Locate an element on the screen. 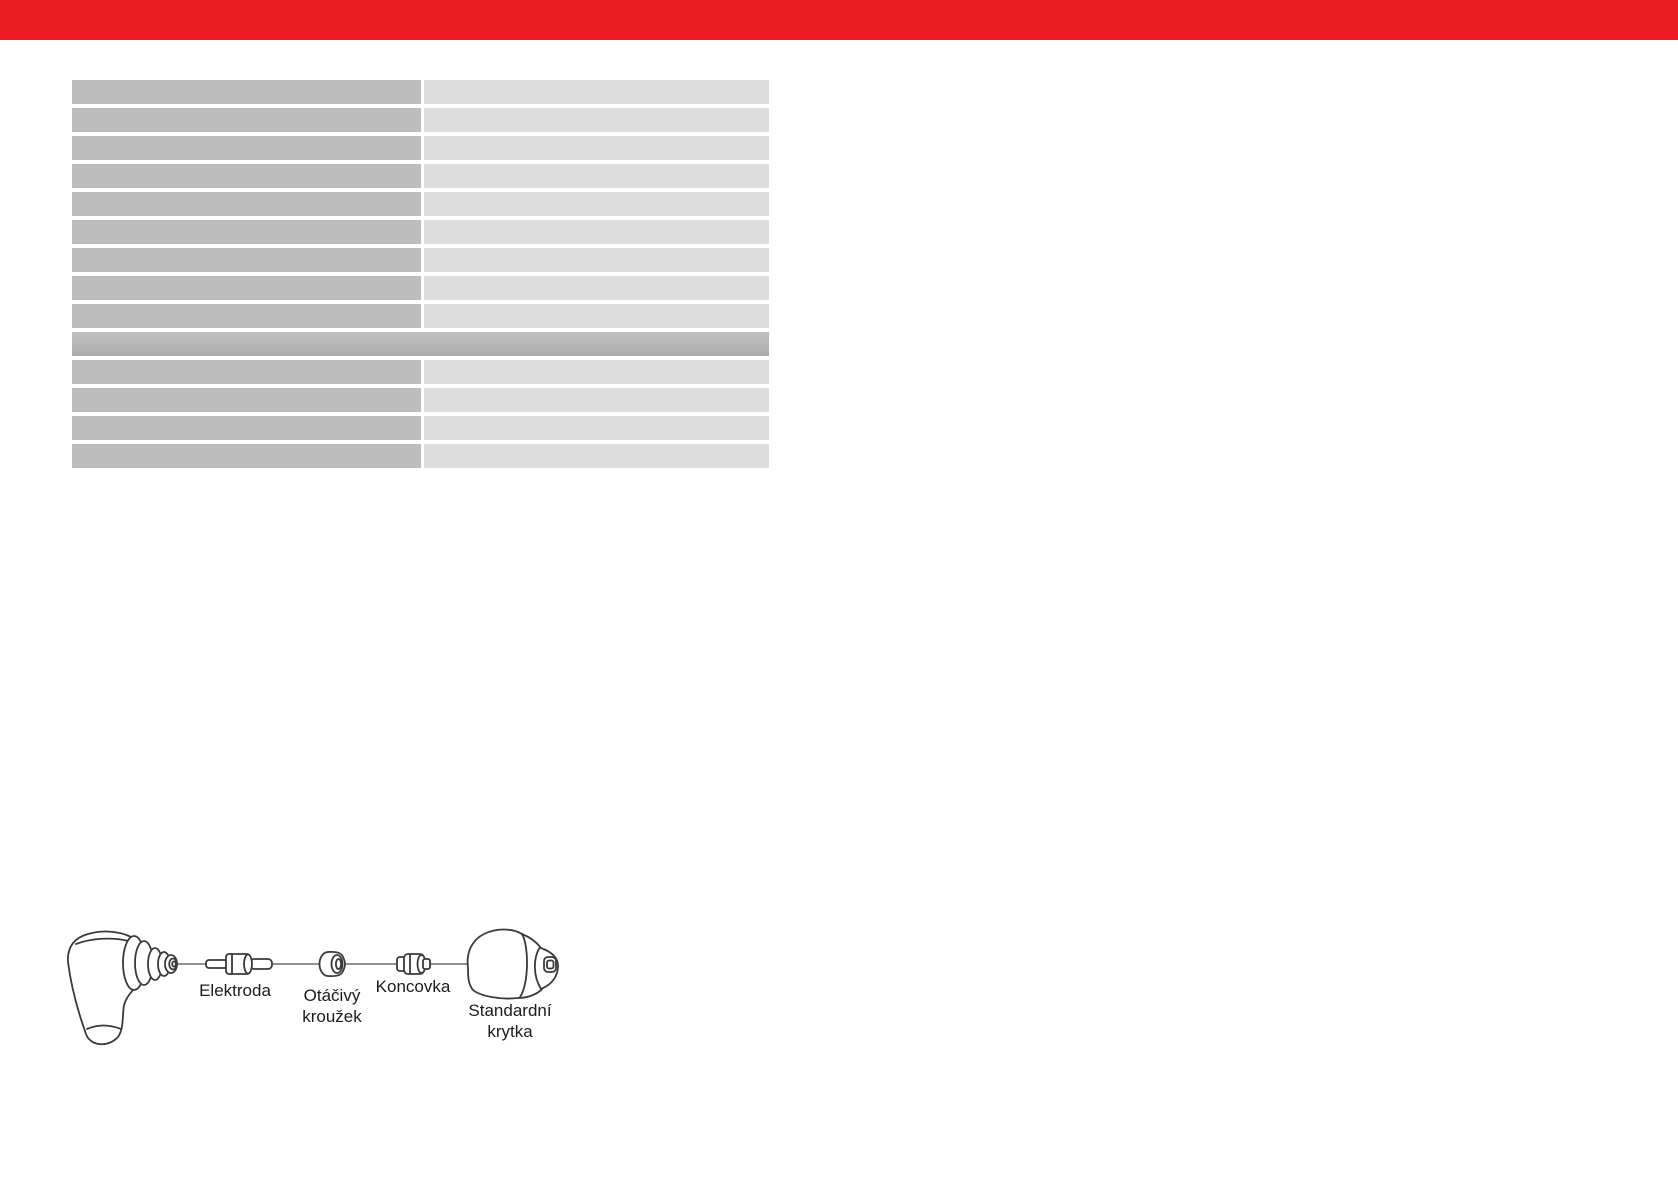 The image size is (1678, 1191). cap-label: Standardní krytka is located at coordinates (509, 1021).